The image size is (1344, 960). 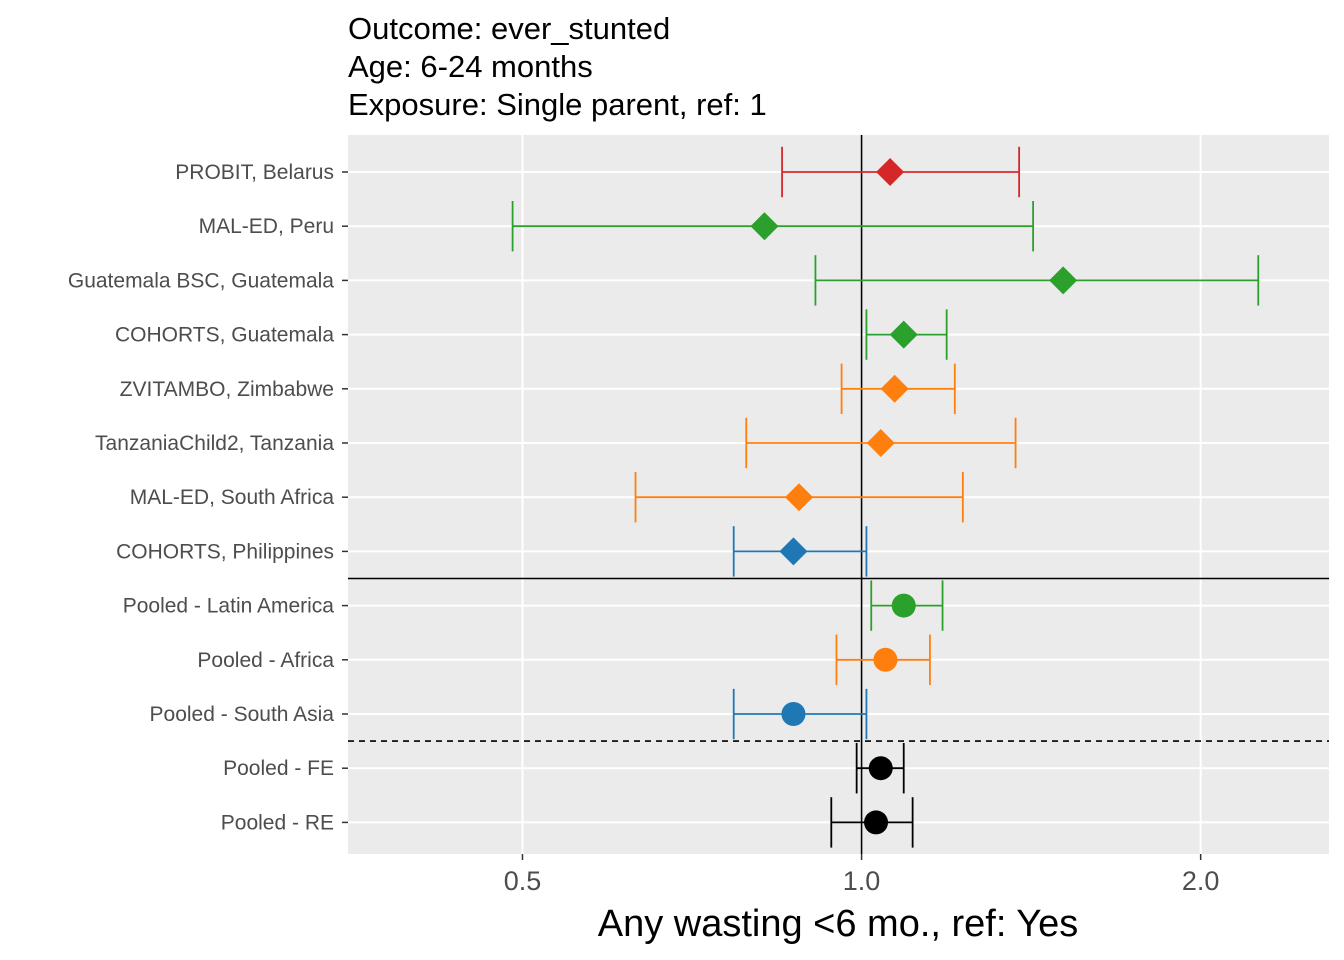 I want to click on chart-title-outcome: Outcome: ever_stunted, so click(x=509, y=28).